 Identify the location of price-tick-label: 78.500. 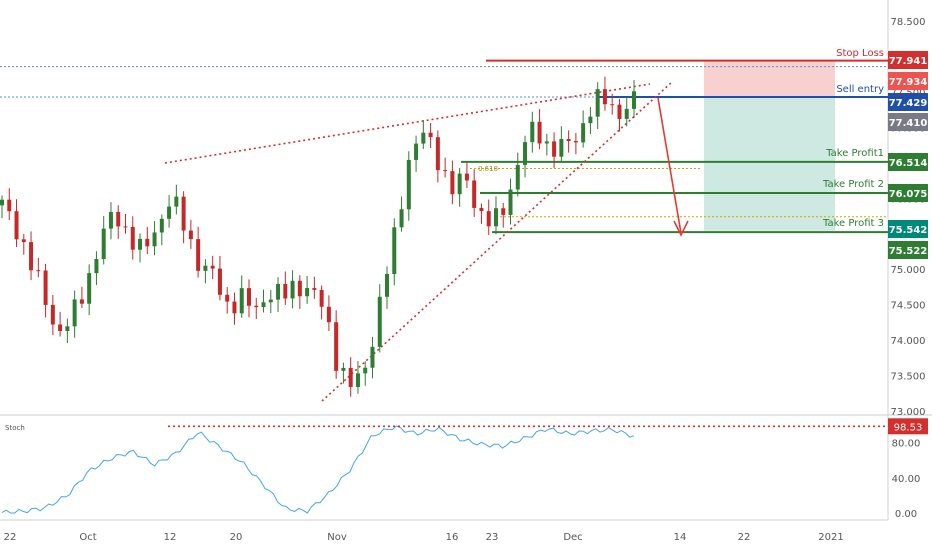
(908, 22).